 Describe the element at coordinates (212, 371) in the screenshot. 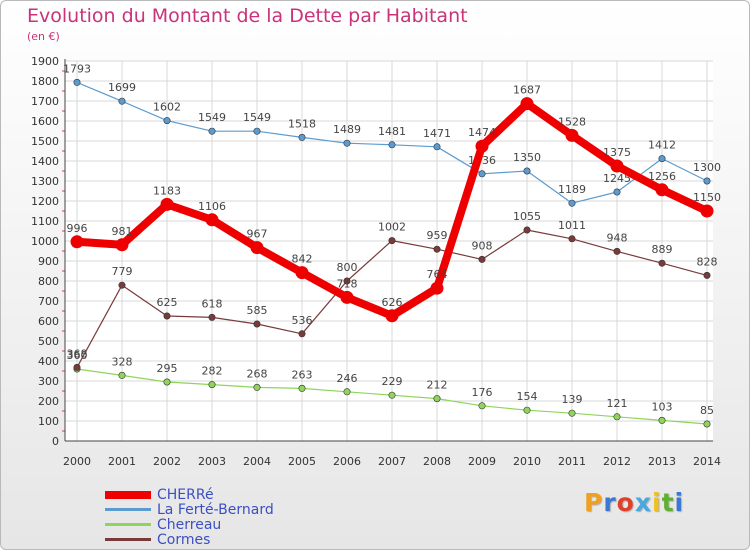

I see `data-label: 282` at that location.